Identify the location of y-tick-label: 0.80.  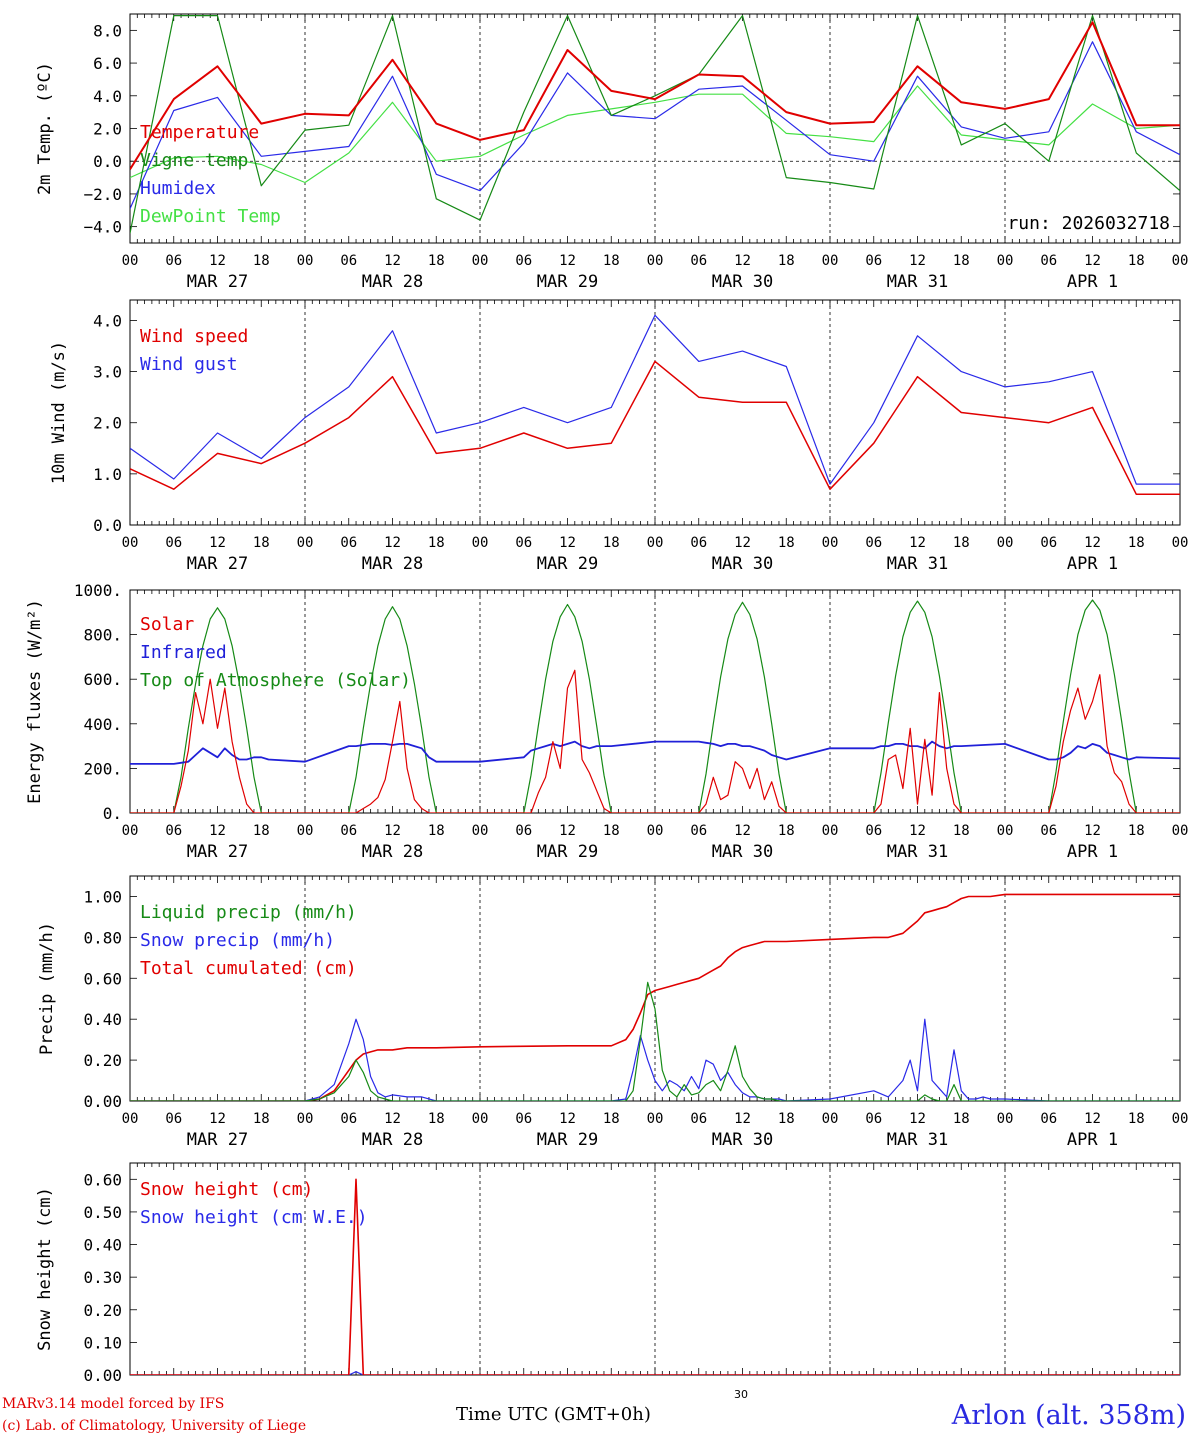
(102, 937).